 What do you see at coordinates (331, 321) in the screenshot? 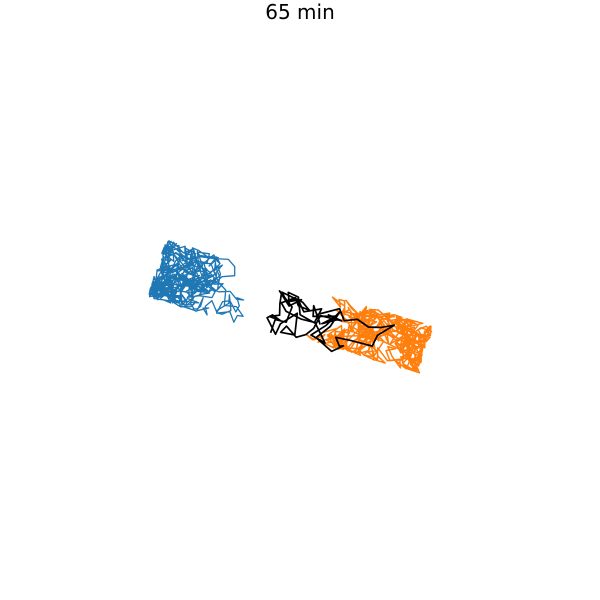
I see `trajectory-black` at bounding box center [331, 321].